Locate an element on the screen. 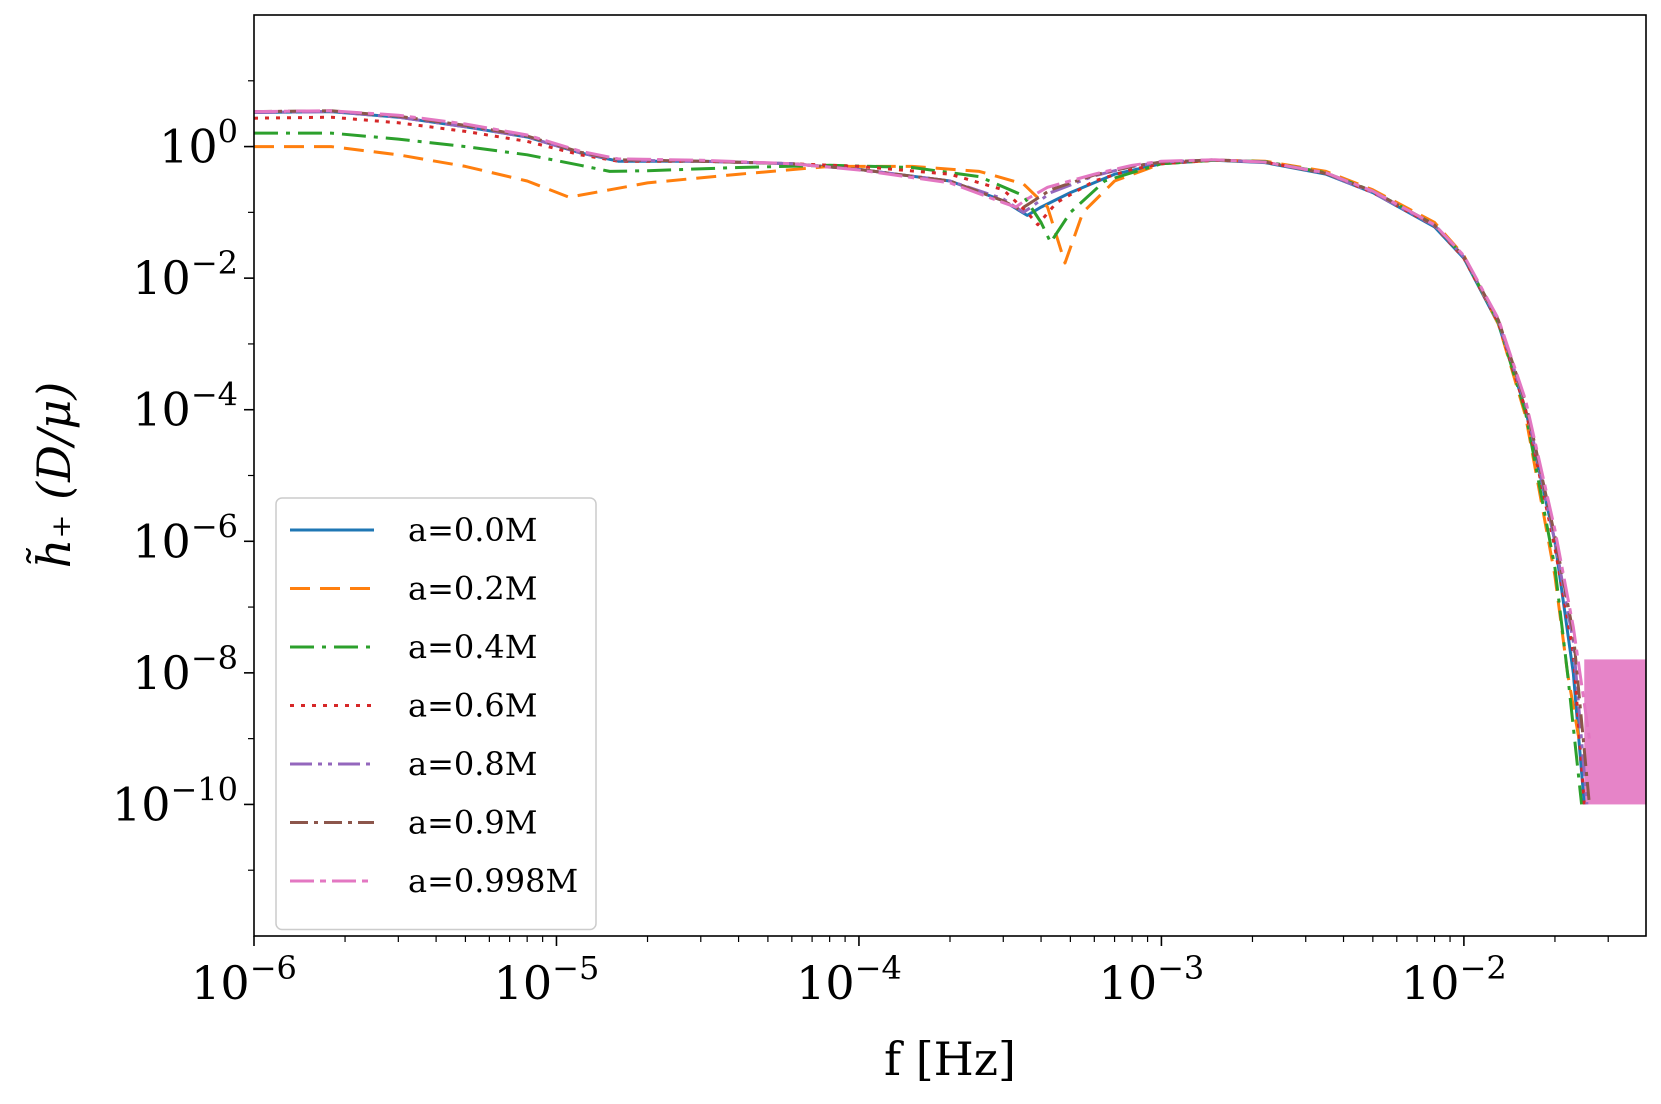 This screenshot has height=1104, width=1661. legend-label-4: a=0.8M is located at coordinates (473, 764).